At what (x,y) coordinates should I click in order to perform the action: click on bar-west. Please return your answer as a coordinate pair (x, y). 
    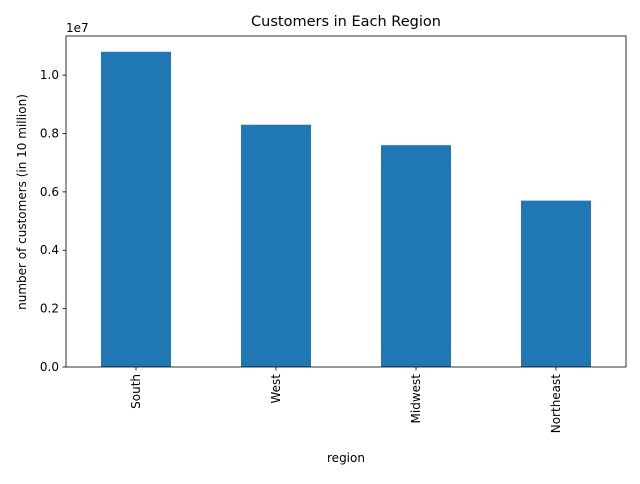
    Looking at the image, I should click on (276, 245).